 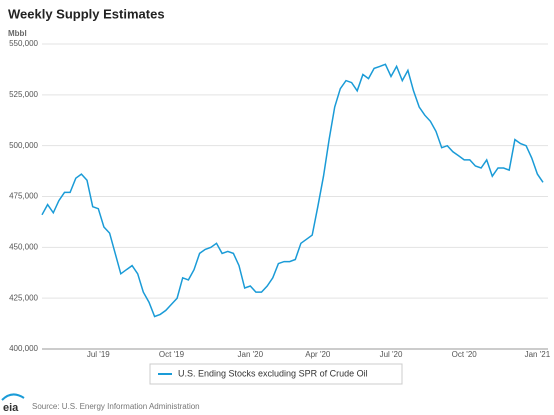 I want to click on logo: eia, so click(x=13, y=403).